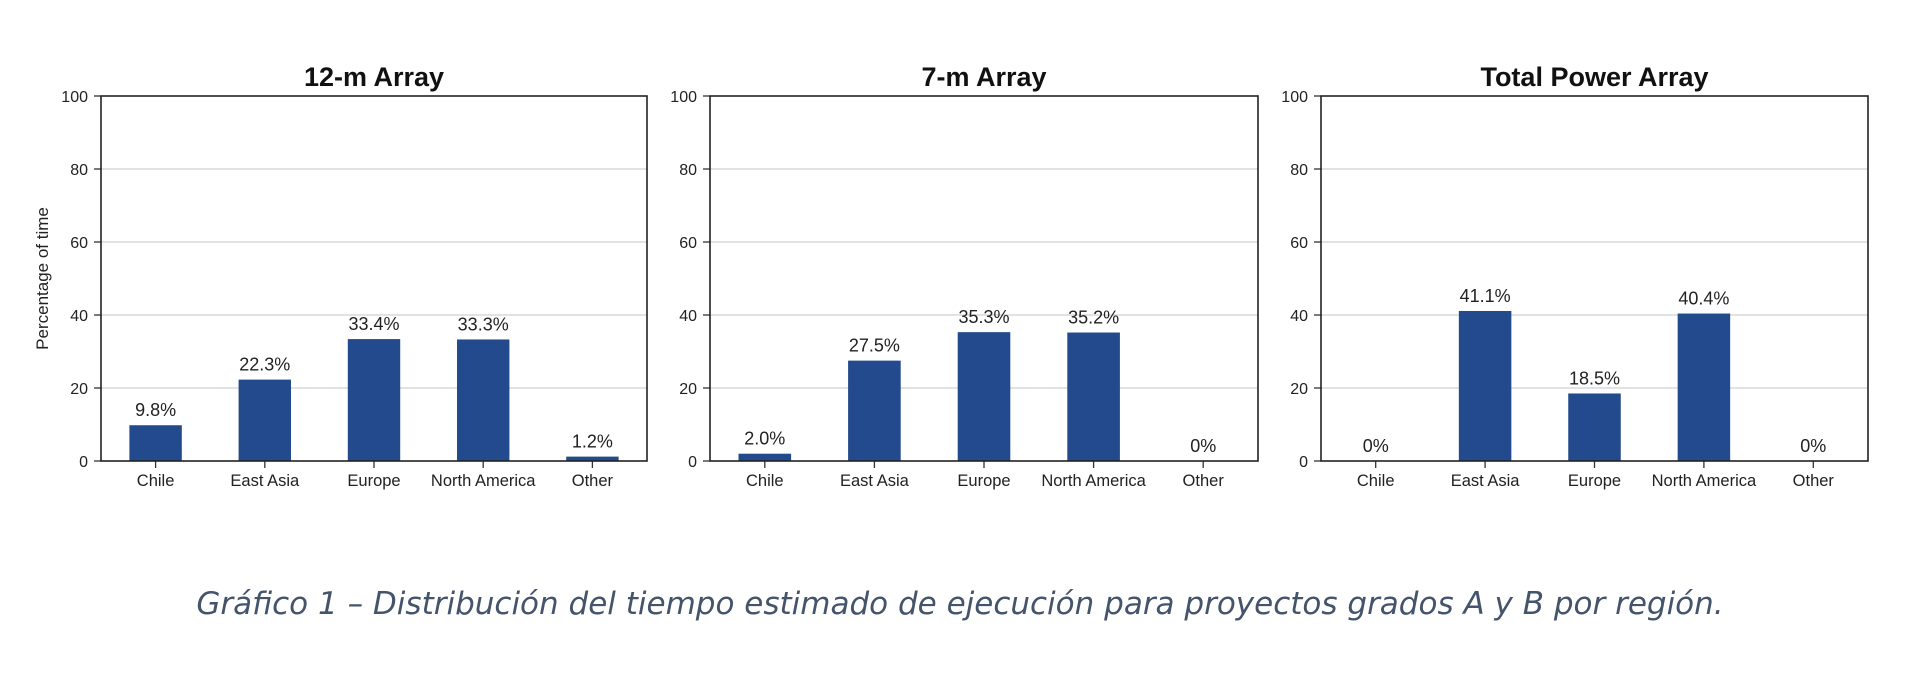  What do you see at coordinates (874, 346) in the screenshot?
I see `bar-value-label: 27.5%` at bounding box center [874, 346].